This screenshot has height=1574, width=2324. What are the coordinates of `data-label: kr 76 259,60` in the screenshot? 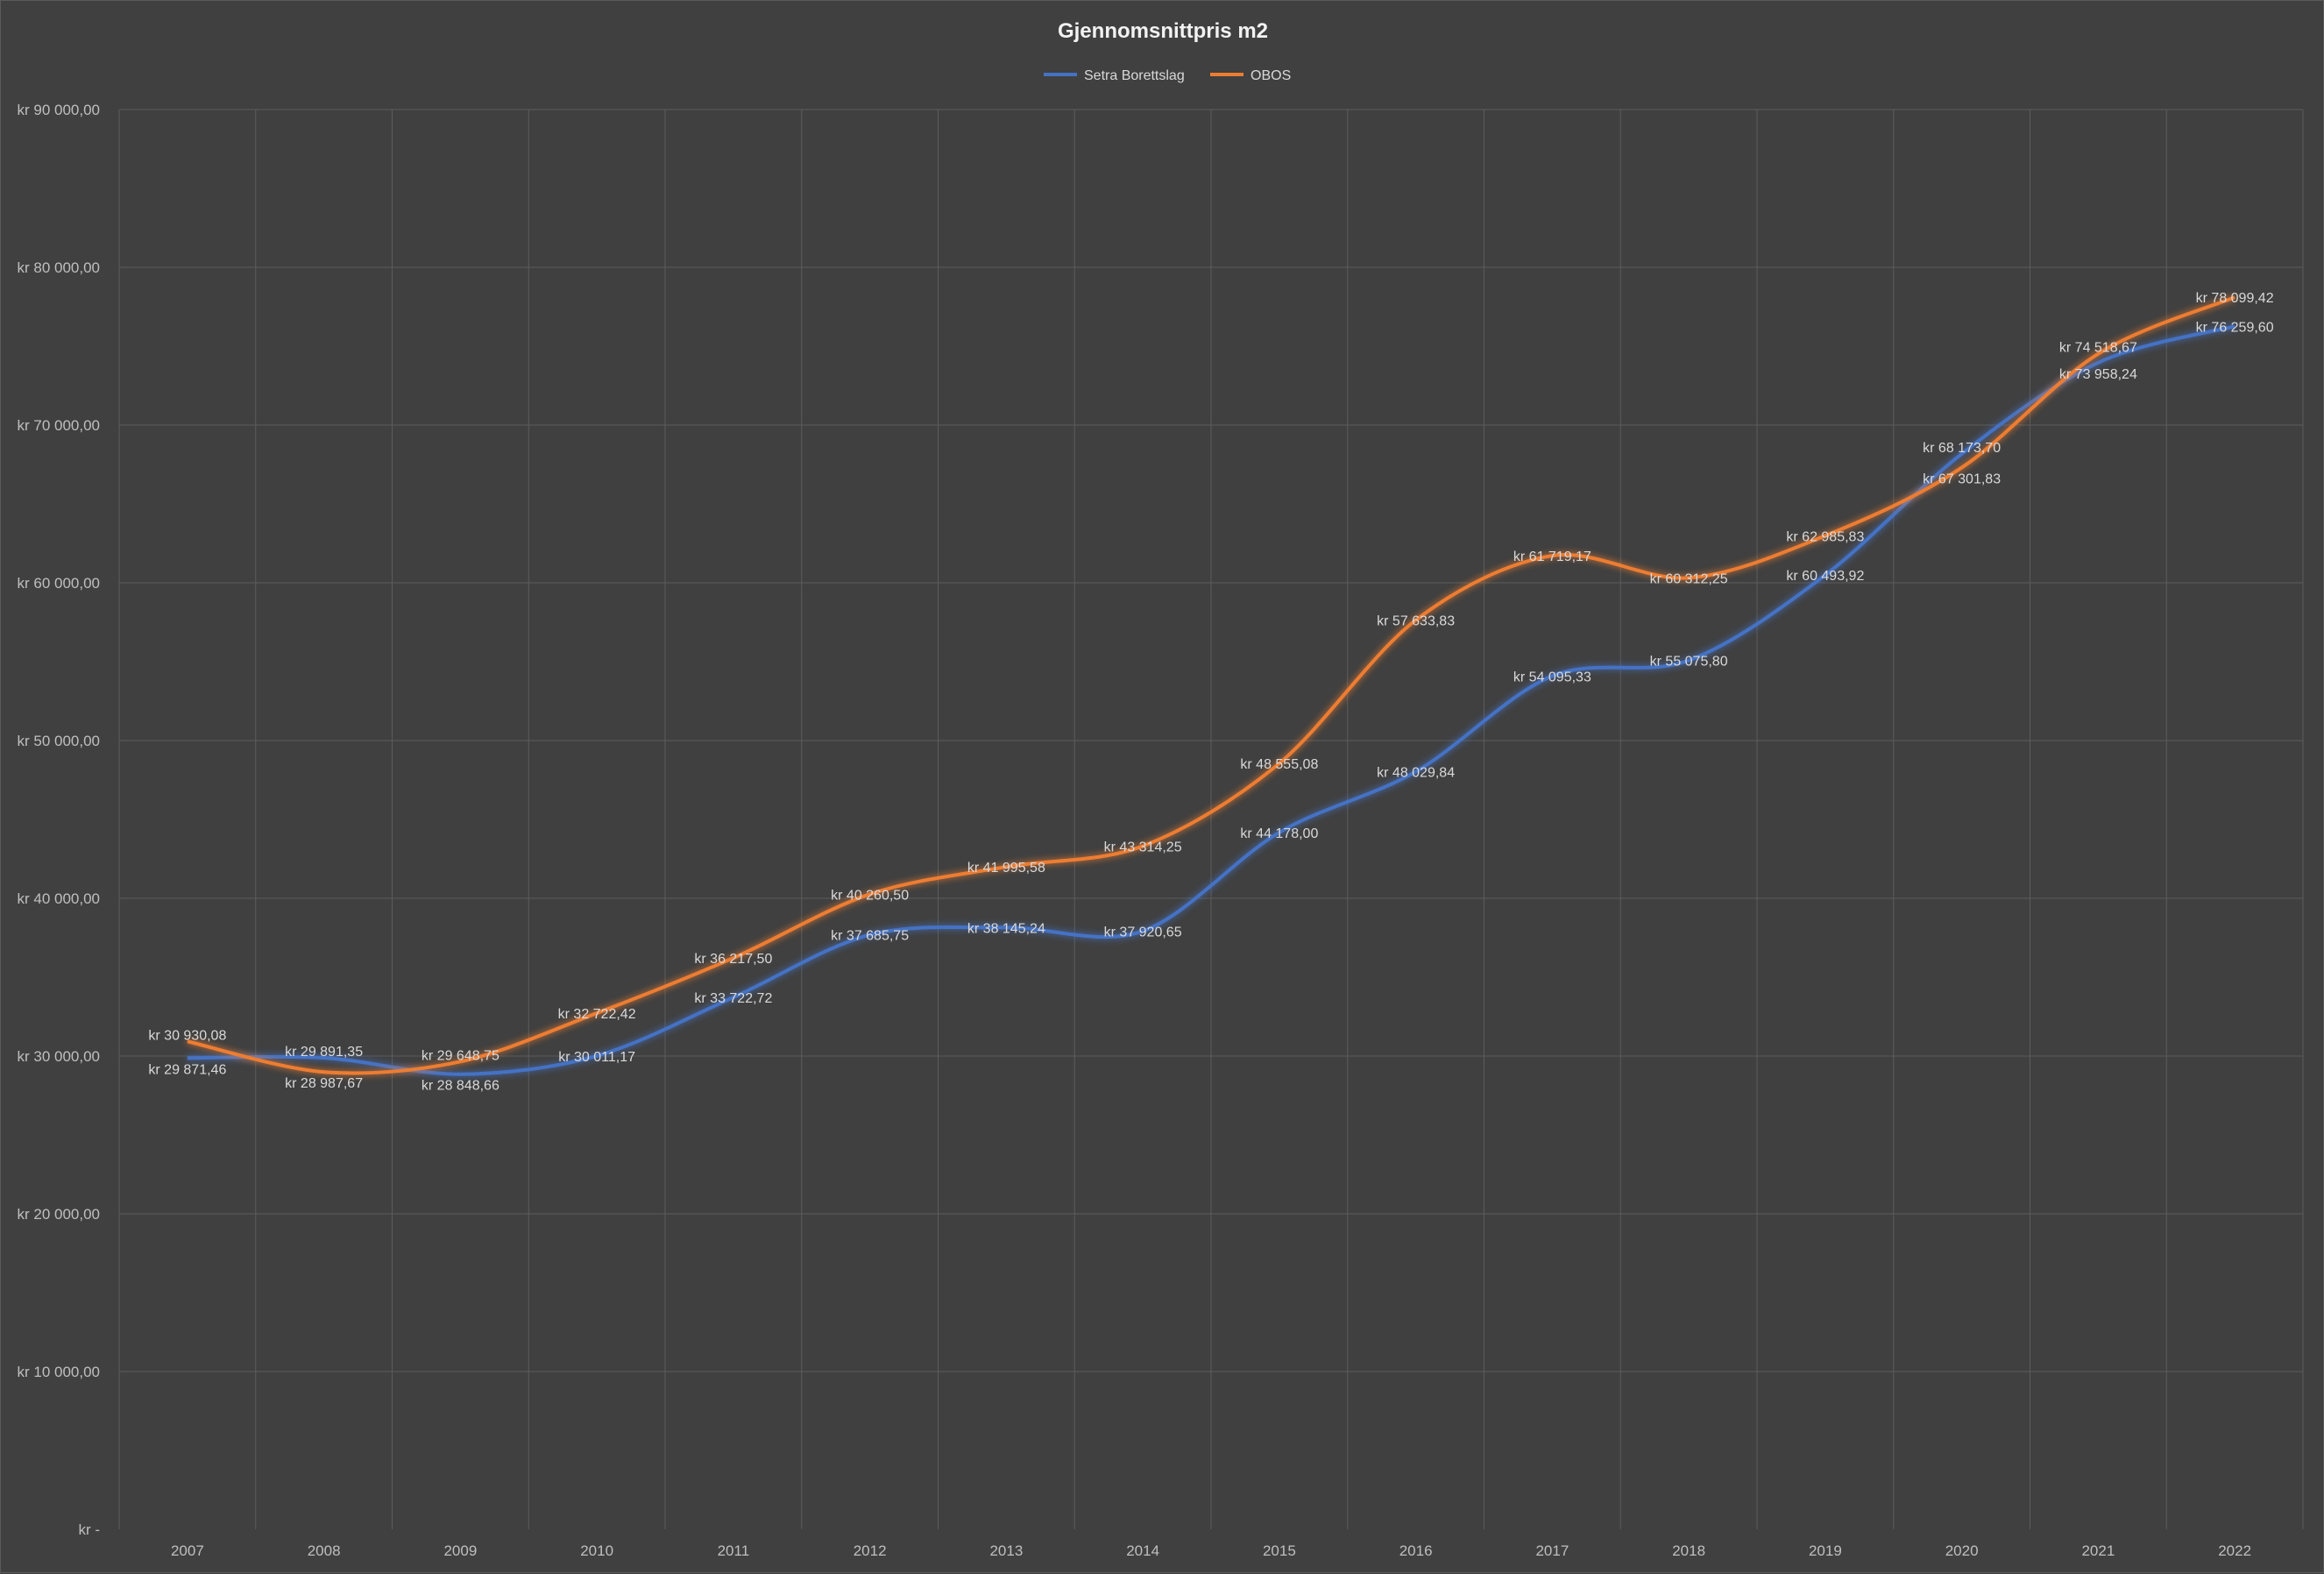 It's located at (2235, 327).